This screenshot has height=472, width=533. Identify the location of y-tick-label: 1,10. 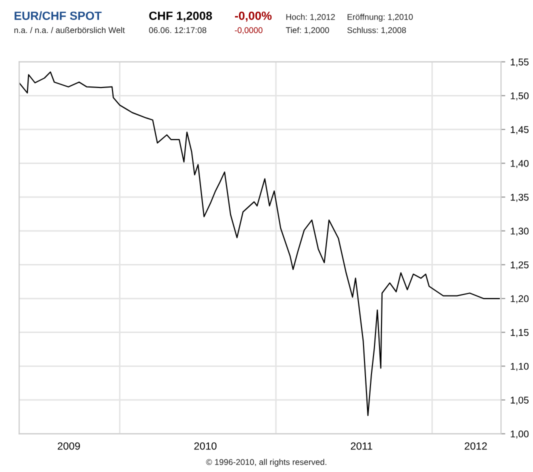
(519, 366).